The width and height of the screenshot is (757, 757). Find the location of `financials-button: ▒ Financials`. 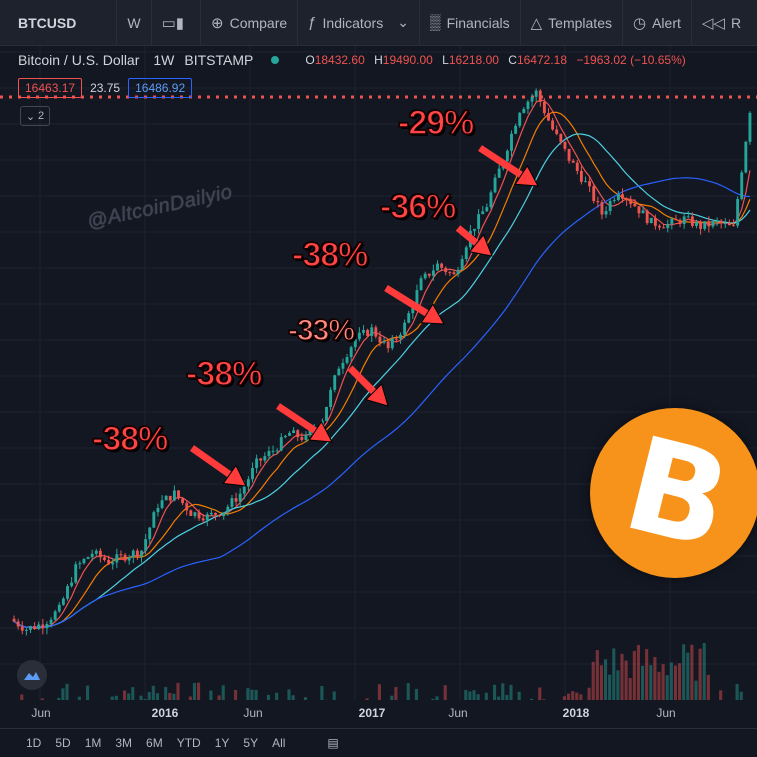

financials-button: ▒ Financials is located at coordinates (470, 23).